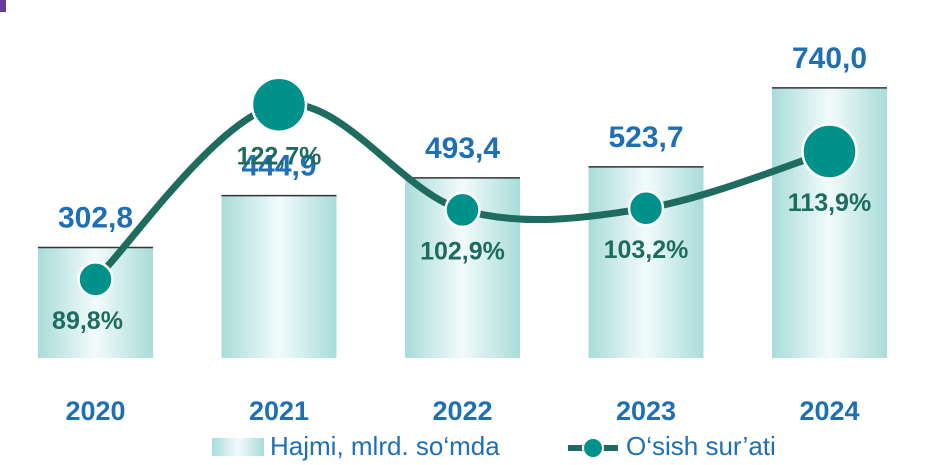  Describe the element at coordinates (238, 447) in the screenshot. I see `legend-bar-swatch` at that location.